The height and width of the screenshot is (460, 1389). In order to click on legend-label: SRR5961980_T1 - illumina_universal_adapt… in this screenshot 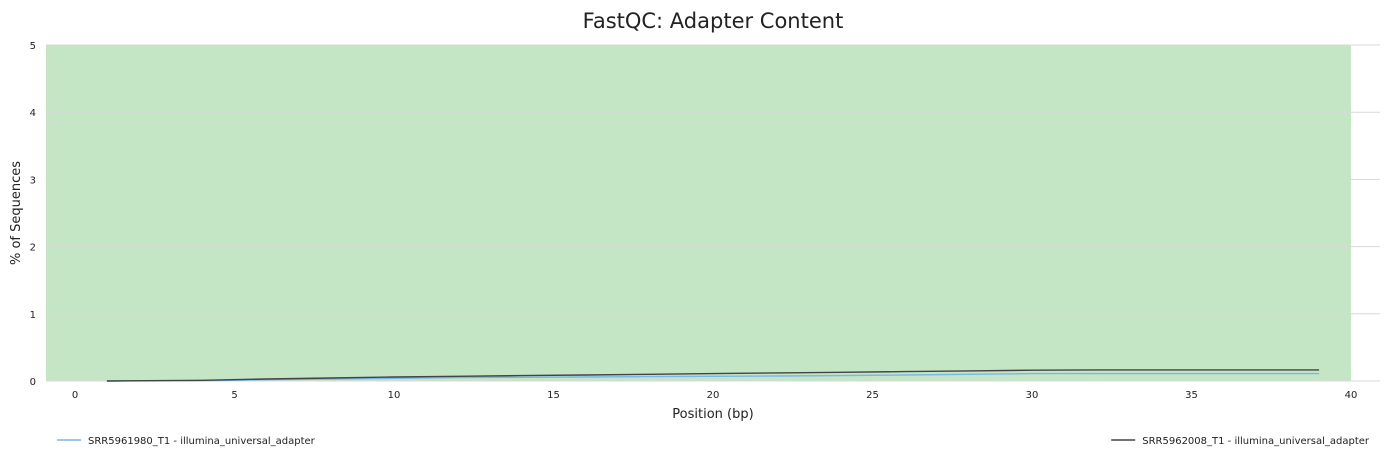, I will do `click(202, 441)`.